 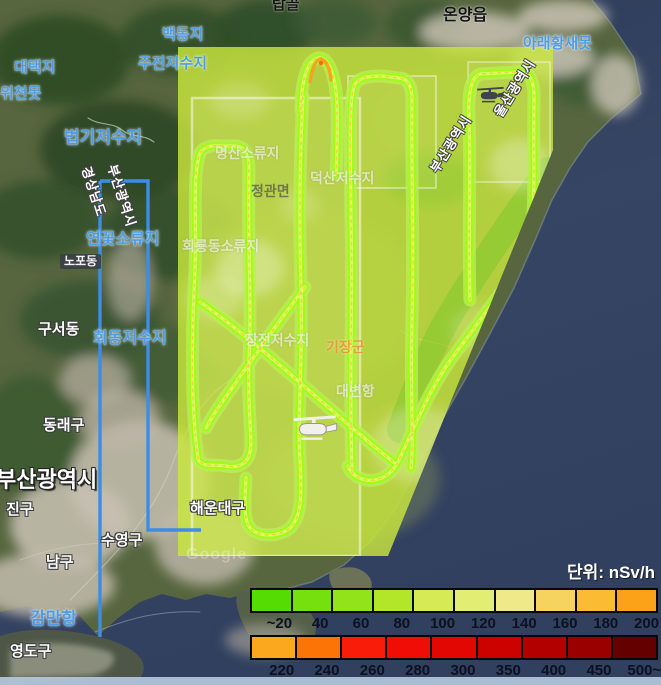 I want to click on legend-value: 300, so click(x=463, y=670).